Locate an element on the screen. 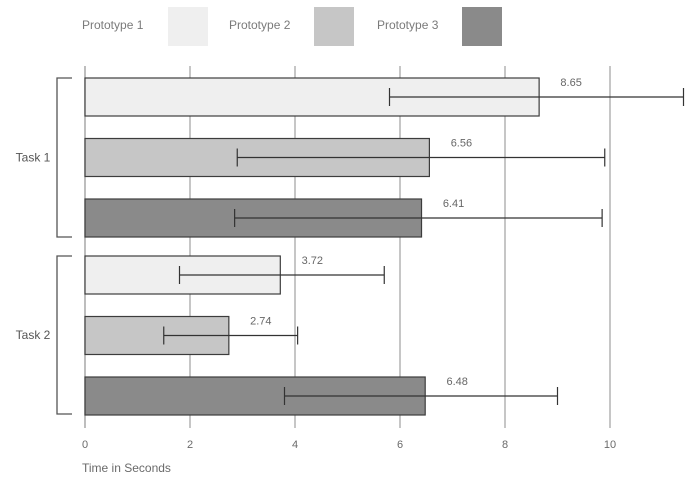  value-label-1: 8.65 is located at coordinates (570, 83).